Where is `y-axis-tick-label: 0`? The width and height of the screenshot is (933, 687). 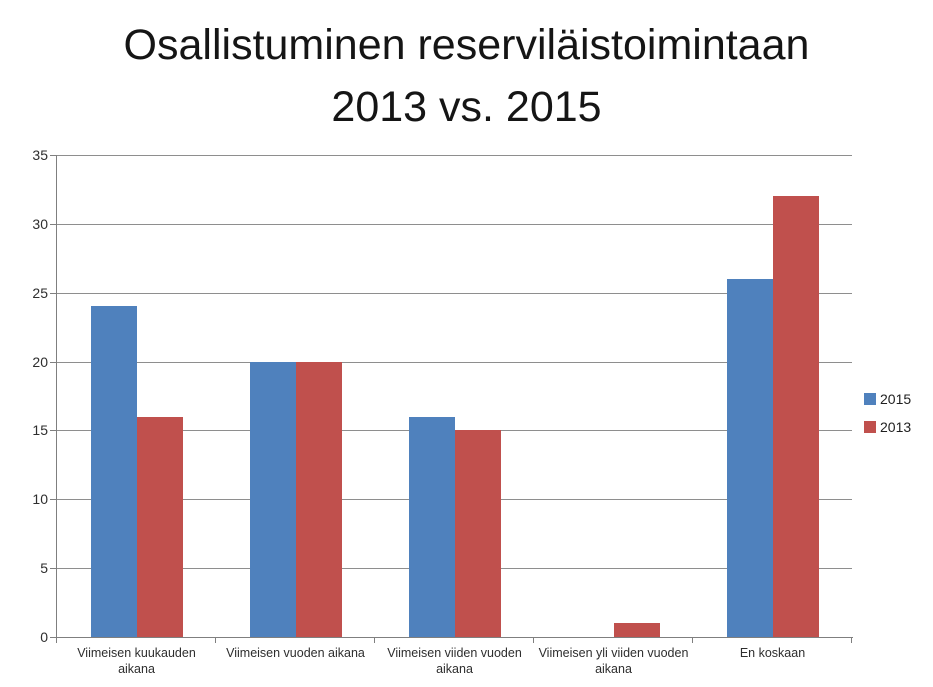
y-axis-tick-label: 0 is located at coordinates (44, 637).